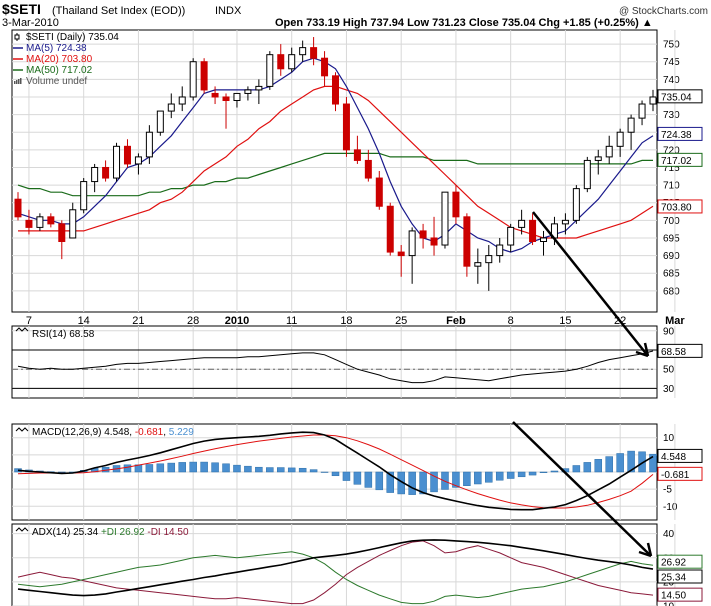  Describe the element at coordinates (671, 150) in the screenshot. I see `price-y-tick: 720` at that location.